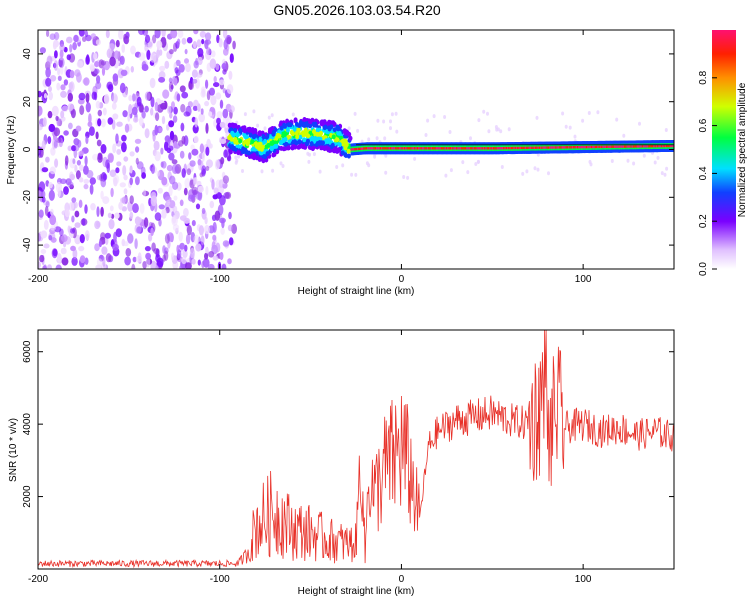 The height and width of the screenshot is (600, 750). I want to click on x-tick-label: 100, so click(583, 579).